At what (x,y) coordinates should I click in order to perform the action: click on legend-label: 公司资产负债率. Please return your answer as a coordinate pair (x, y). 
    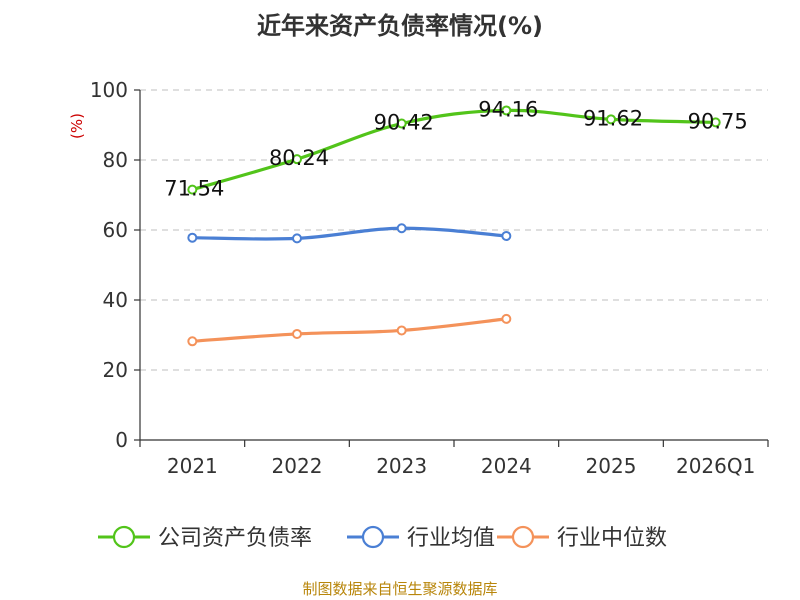
    Looking at the image, I should click on (235, 538).